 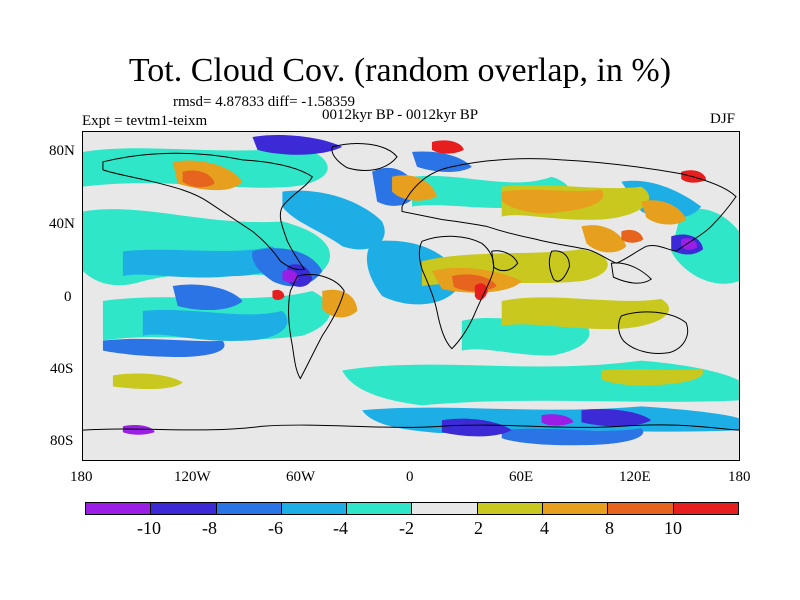 I want to click on coastline-antarctica, so click(x=411, y=427).